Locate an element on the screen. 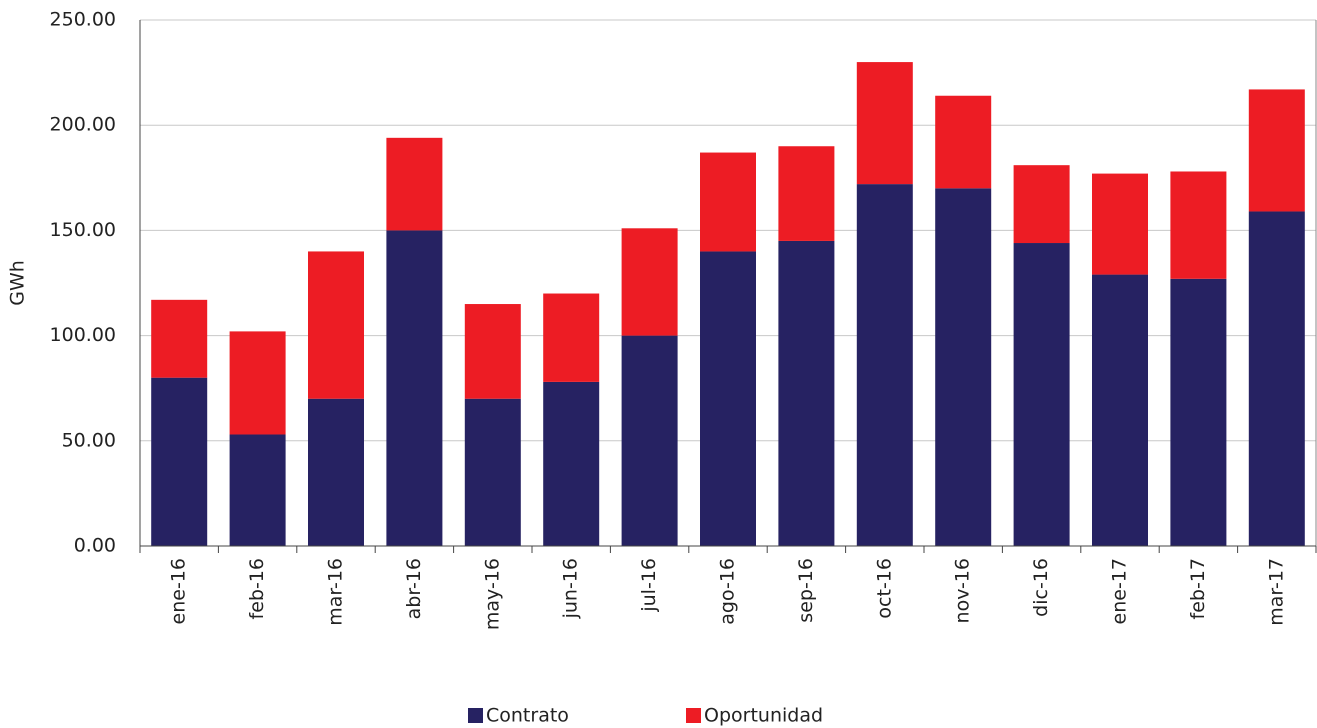 The height and width of the screenshot is (728, 1317). x-tick-label: nov-16 is located at coordinates (963, 590).